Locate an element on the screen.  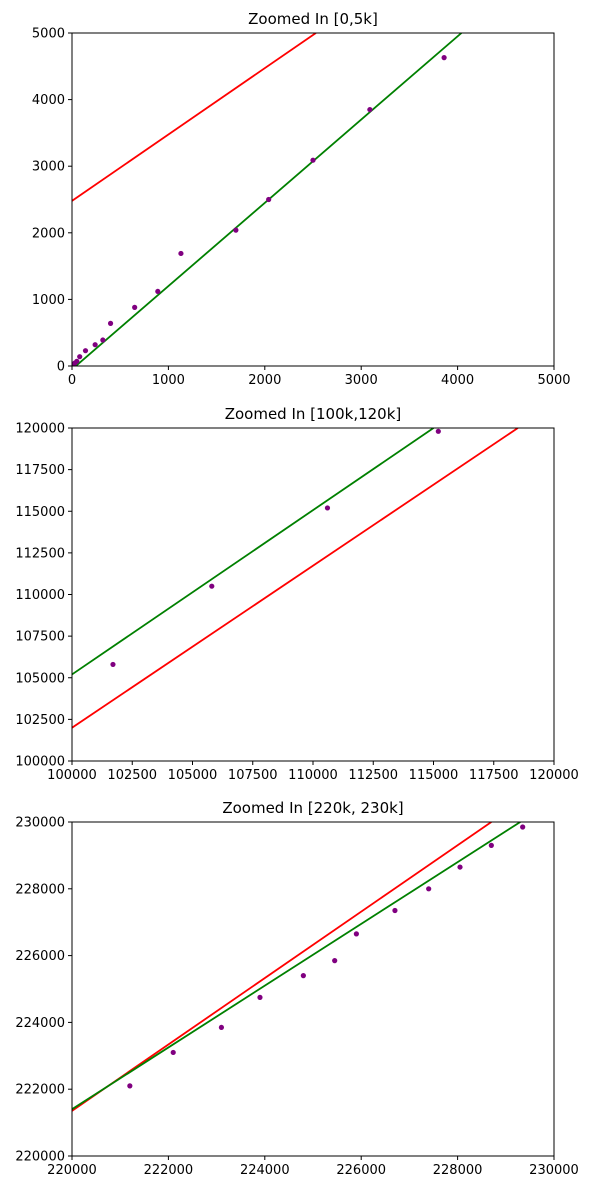
y-tick-label: 112500 is located at coordinates (40, 553).